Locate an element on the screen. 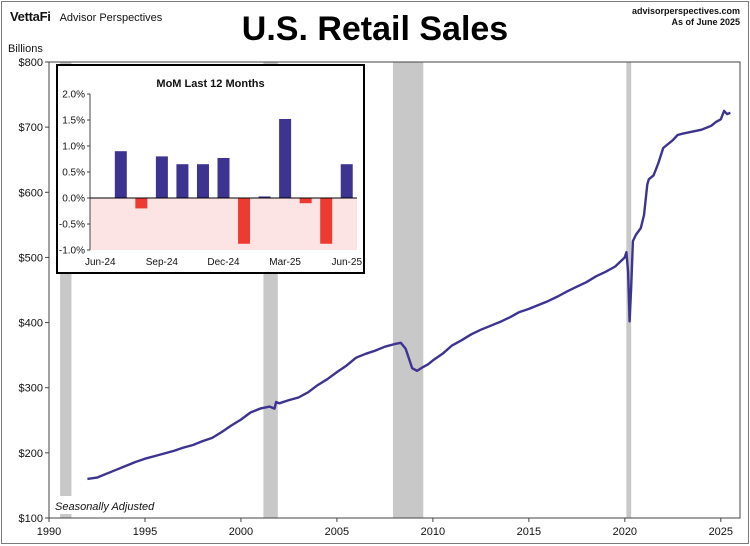 This screenshot has height=546, width=750. inset-y-tick-label-5: -0.5% is located at coordinates (72, 225).